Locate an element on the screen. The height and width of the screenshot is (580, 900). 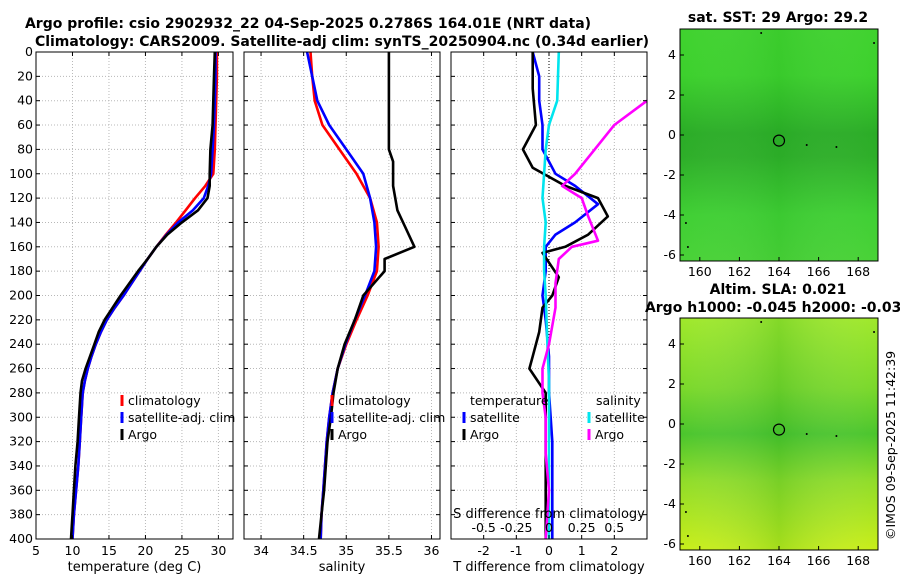
sst-map-title: sat. SST: 29 Argo: 29.2 is located at coordinates (778, 18).